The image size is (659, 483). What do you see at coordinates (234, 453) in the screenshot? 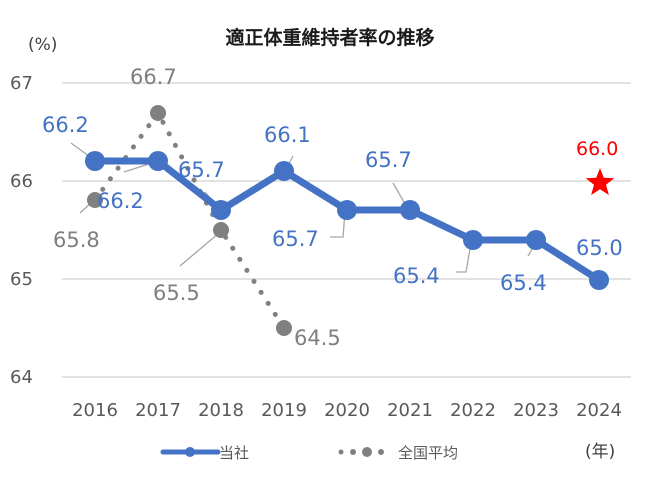
I see `svg-text: 当社` at bounding box center [234, 453].